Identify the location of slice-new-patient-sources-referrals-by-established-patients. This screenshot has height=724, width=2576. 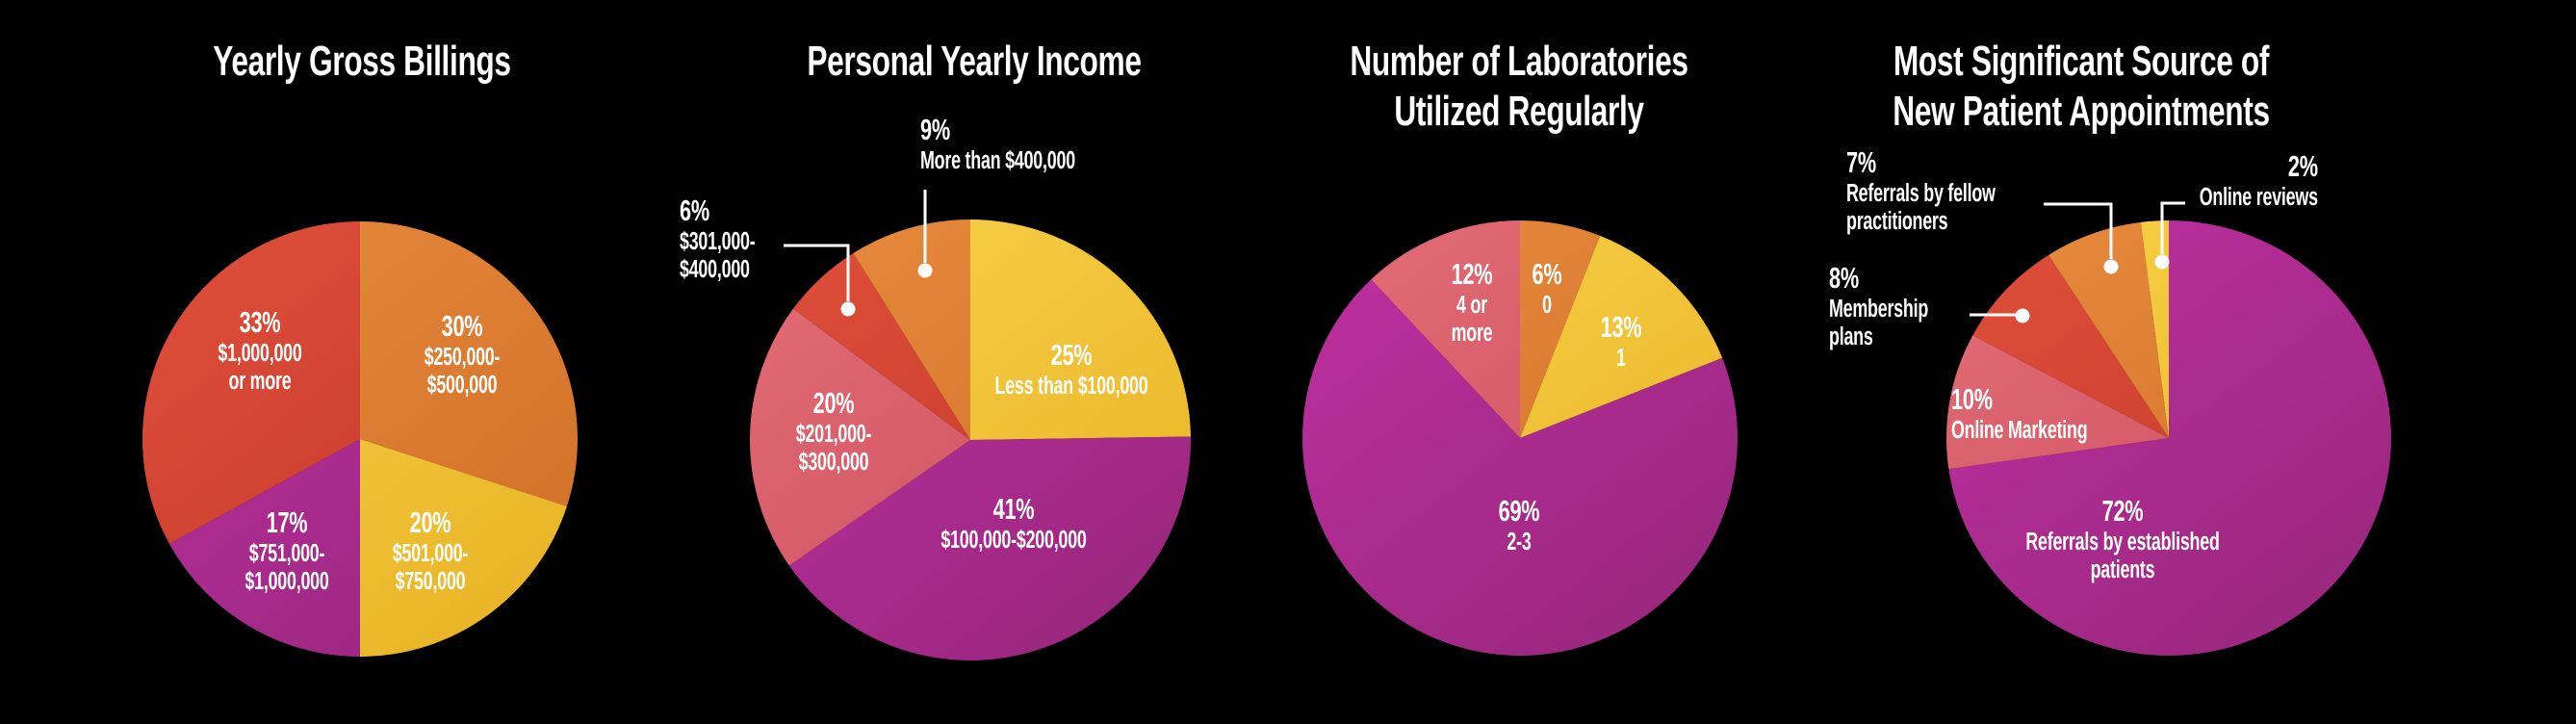
(2169, 438).